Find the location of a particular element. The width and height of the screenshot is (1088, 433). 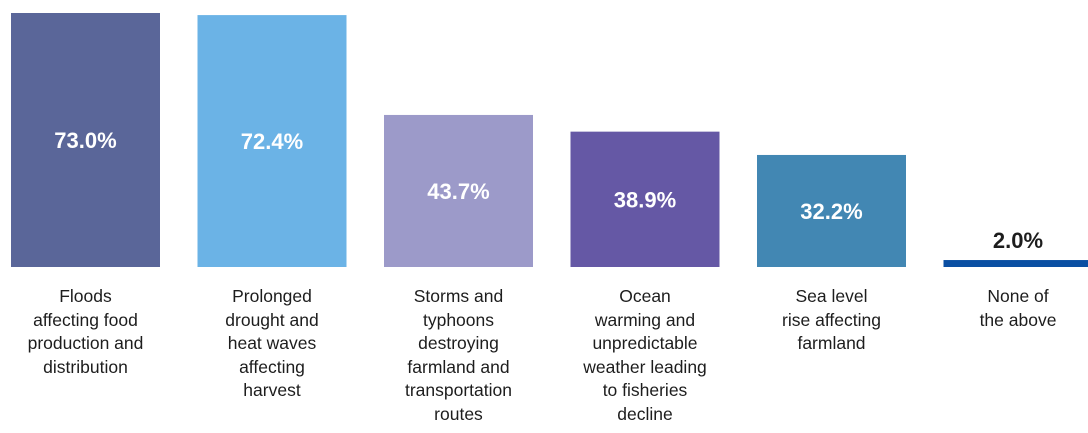

data-label-2: 43.7% is located at coordinates (458, 191).